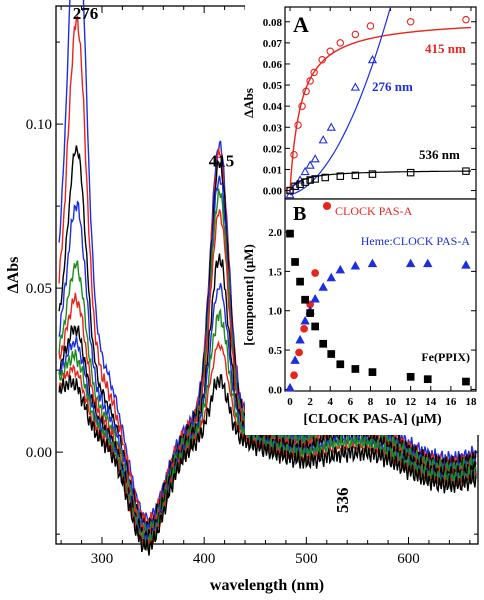  What do you see at coordinates (273, 65) in the screenshot?
I see `inset-a-y-tick-label: 0.06` at bounding box center [273, 65].